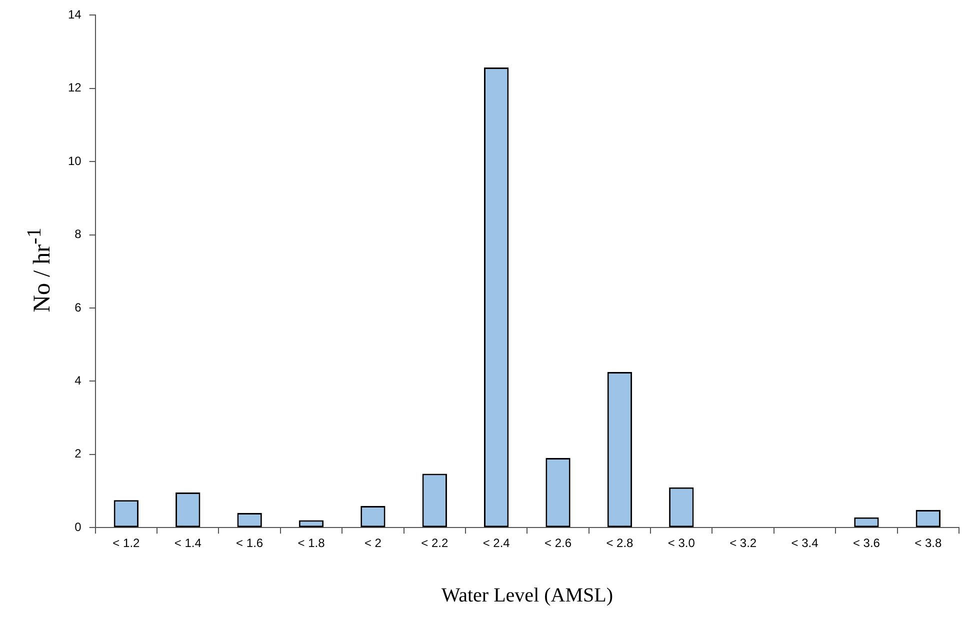  I want to click on y-tick-label: 0, so click(78, 527).